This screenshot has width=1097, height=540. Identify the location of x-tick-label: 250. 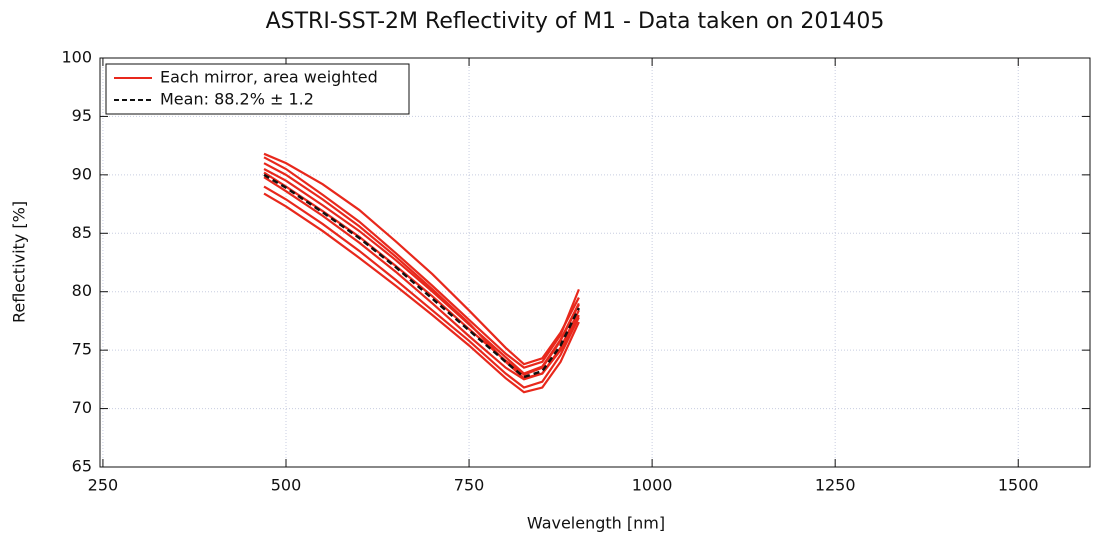
(103, 485).